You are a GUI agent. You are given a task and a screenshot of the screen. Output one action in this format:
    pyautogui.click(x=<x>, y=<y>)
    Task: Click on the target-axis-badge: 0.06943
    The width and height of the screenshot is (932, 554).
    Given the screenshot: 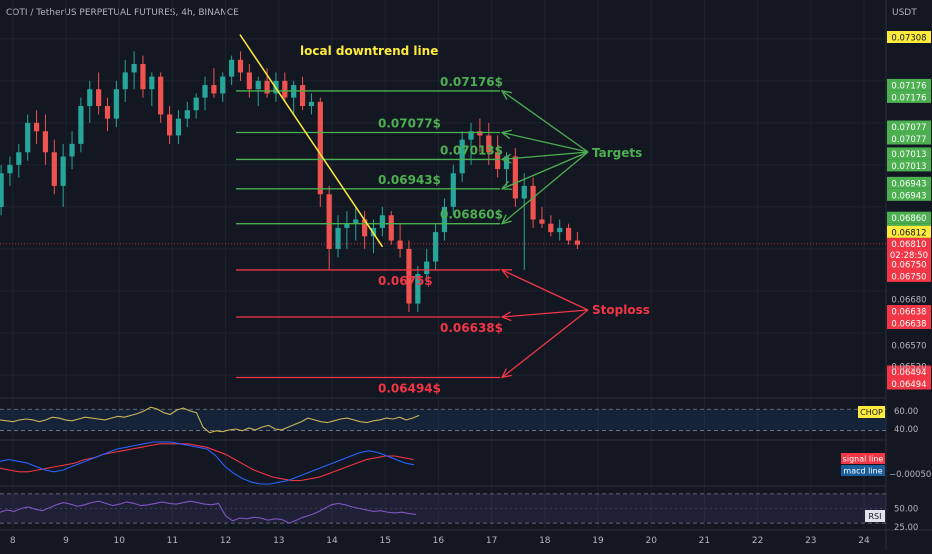 What is the action you would take?
    pyautogui.click(x=908, y=196)
    